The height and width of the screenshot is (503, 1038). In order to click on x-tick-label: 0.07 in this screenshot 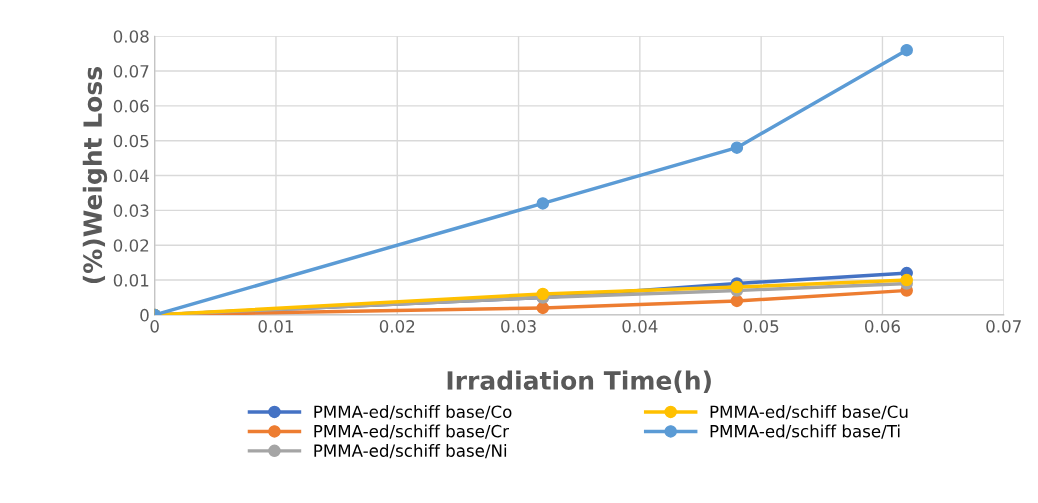, I will do `click(1003, 326)`.